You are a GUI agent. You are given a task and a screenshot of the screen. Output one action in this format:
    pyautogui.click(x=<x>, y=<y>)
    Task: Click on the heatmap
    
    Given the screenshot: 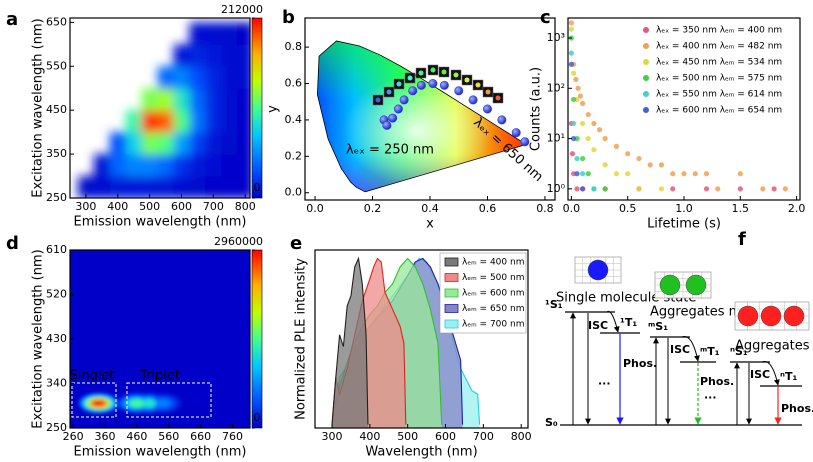 What is the action you would take?
    pyautogui.click(x=163, y=110)
    